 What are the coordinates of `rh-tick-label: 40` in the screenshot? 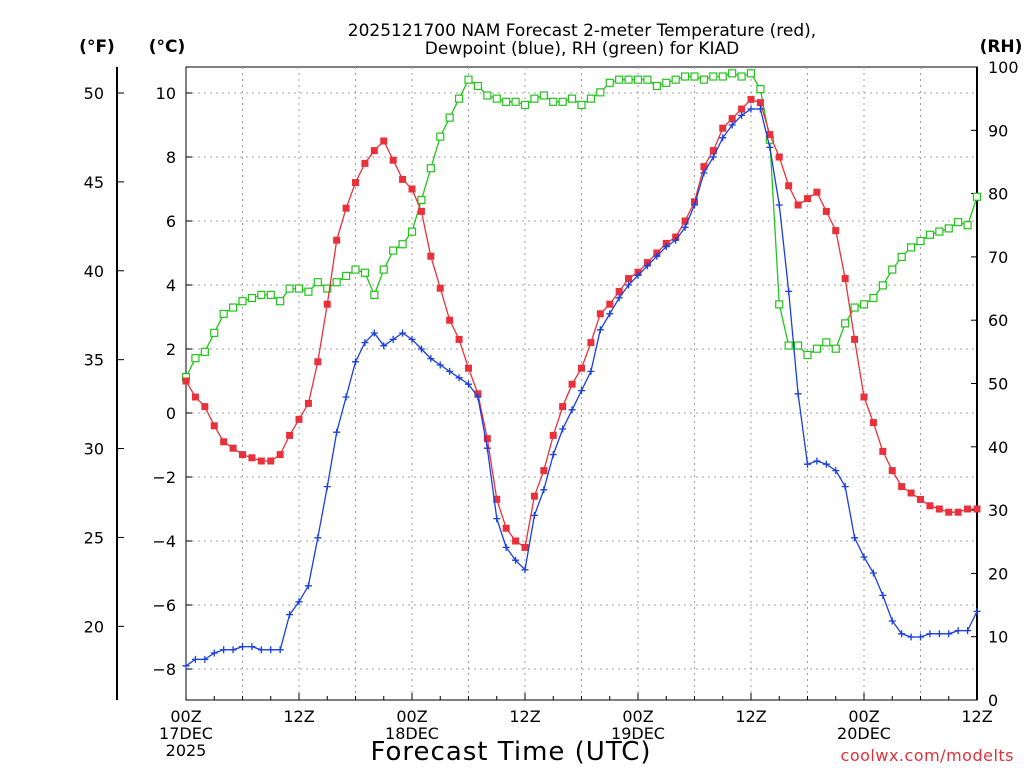 It's located at (998, 447).